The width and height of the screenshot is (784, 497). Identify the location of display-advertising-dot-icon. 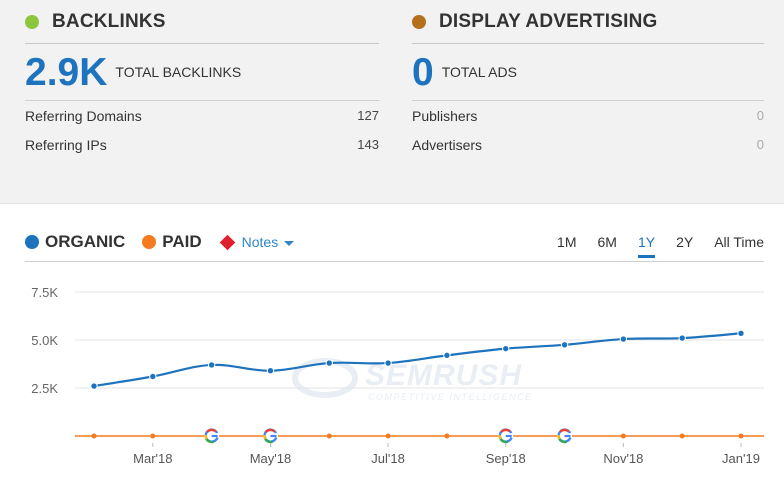
(419, 21).